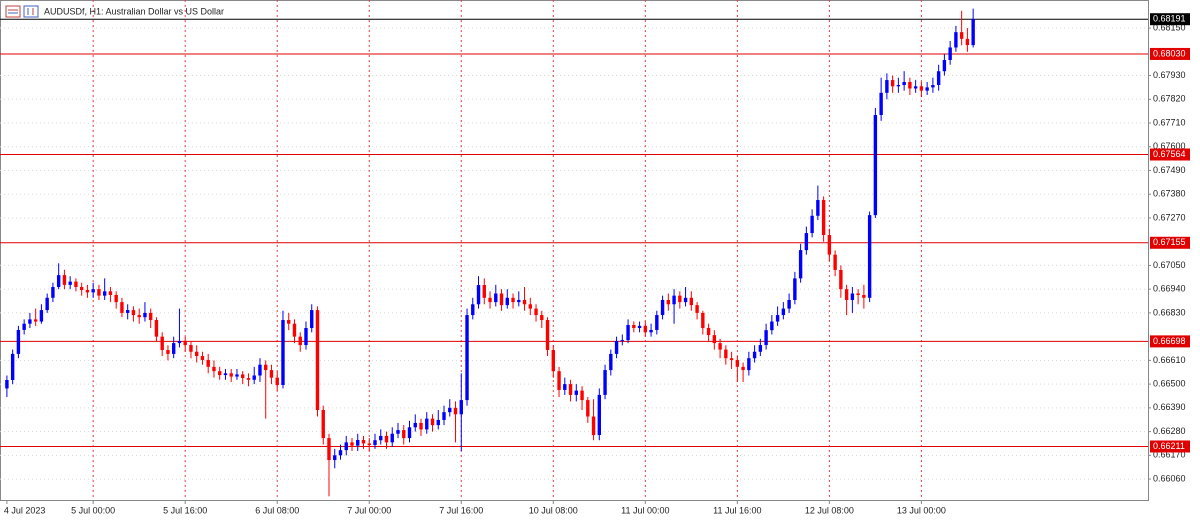 The height and width of the screenshot is (521, 1200). Describe the element at coordinates (737, 510) in the screenshot. I see `x-tick-label: 11 Jul 16:00` at that location.